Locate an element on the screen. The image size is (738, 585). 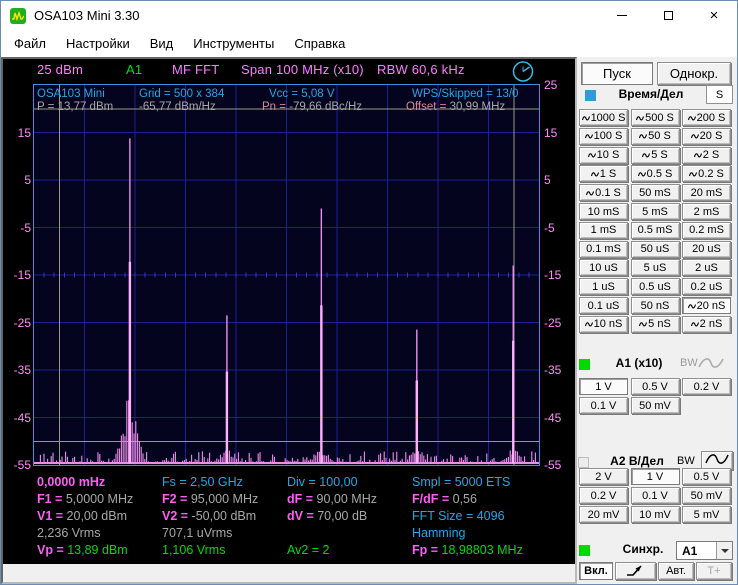
time-btn-0-2-ms: 0.2 mS is located at coordinates (706, 230).